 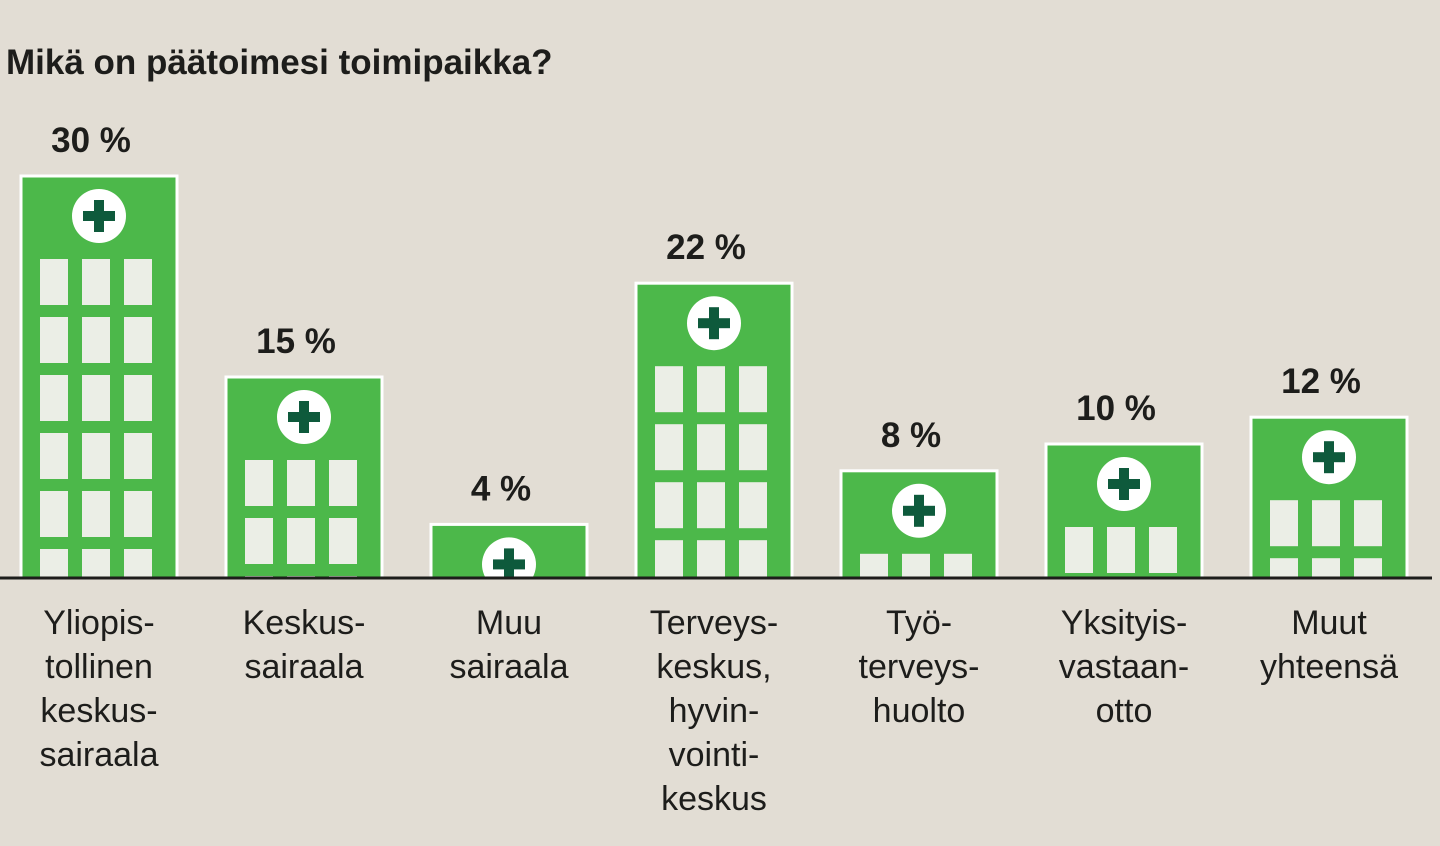 I want to click on x-tick-label: Terveys-keskus, hyvin-vointi-keskus, so click(x=714, y=711).